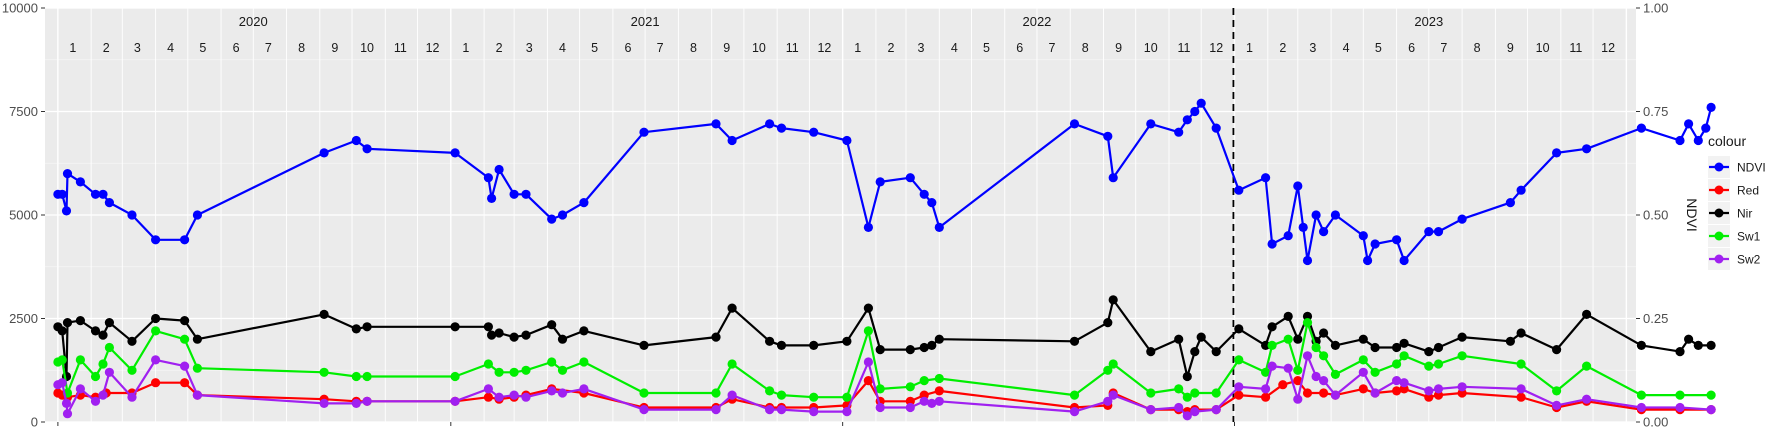 The height and width of the screenshot is (442, 1773). I want to click on y-tick-label: 2500, so click(23, 318).